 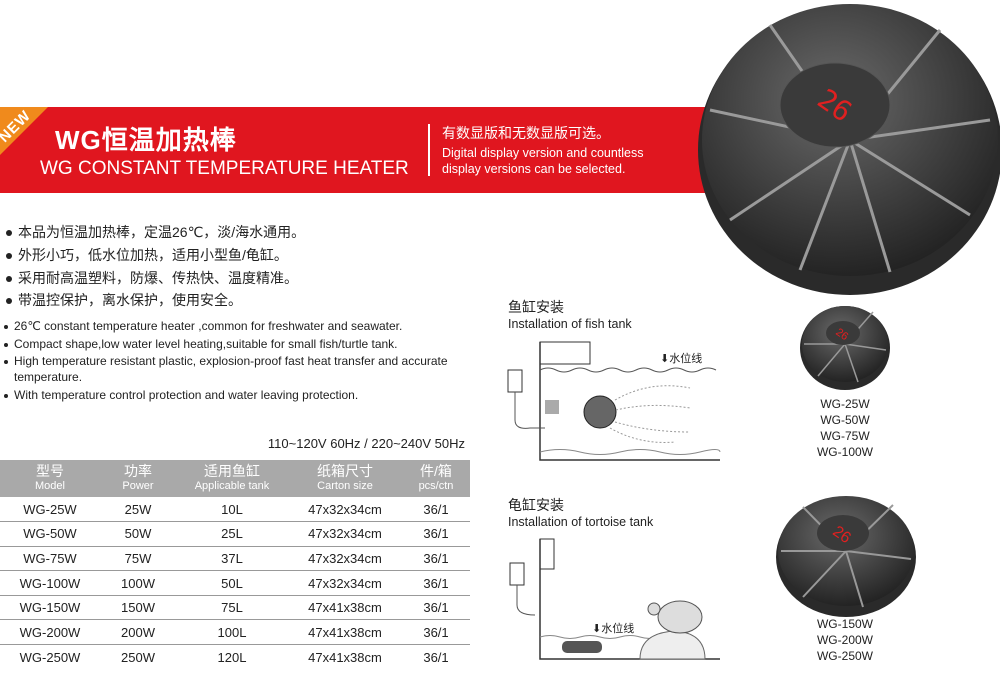 I want to click on table-row: WG-50W 50W 25L 47x32x34cm 36/1, so click(x=235, y=534).